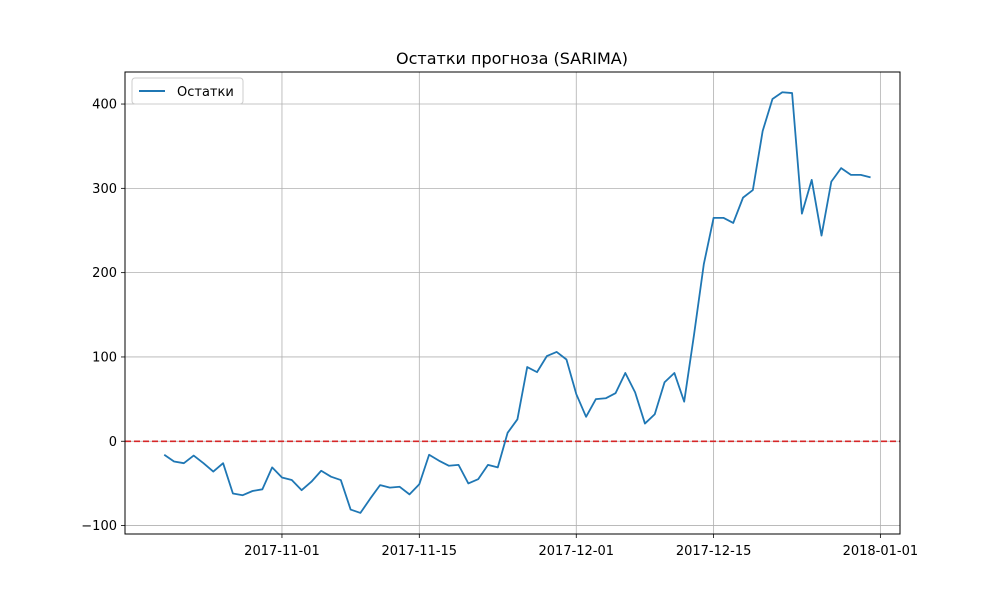 This screenshot has width=1000, height=600. I want to click on chart-title: Остатки прогноза (SARIMA), so click(512, 58).